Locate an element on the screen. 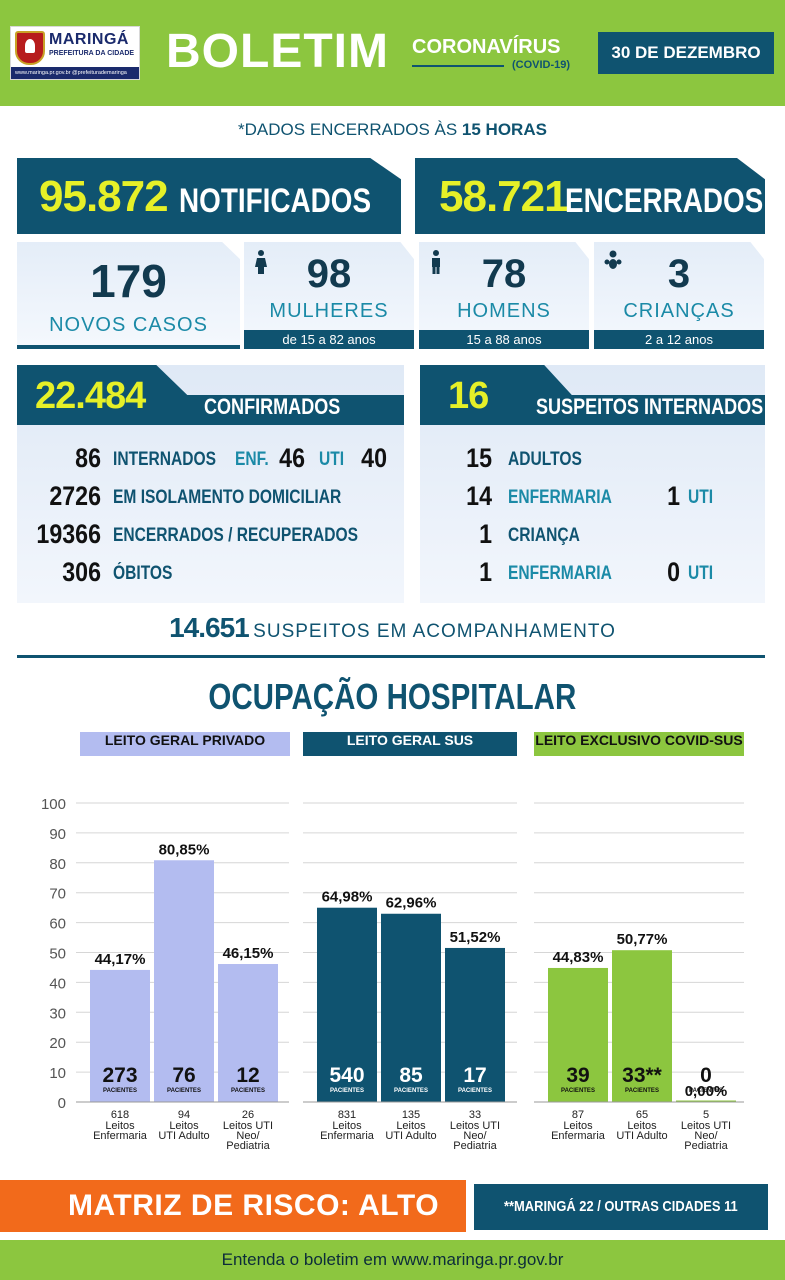 This screenshot has height=1280, width=785. bar-beds-count: 831 is located at coordinates (347, 1115).